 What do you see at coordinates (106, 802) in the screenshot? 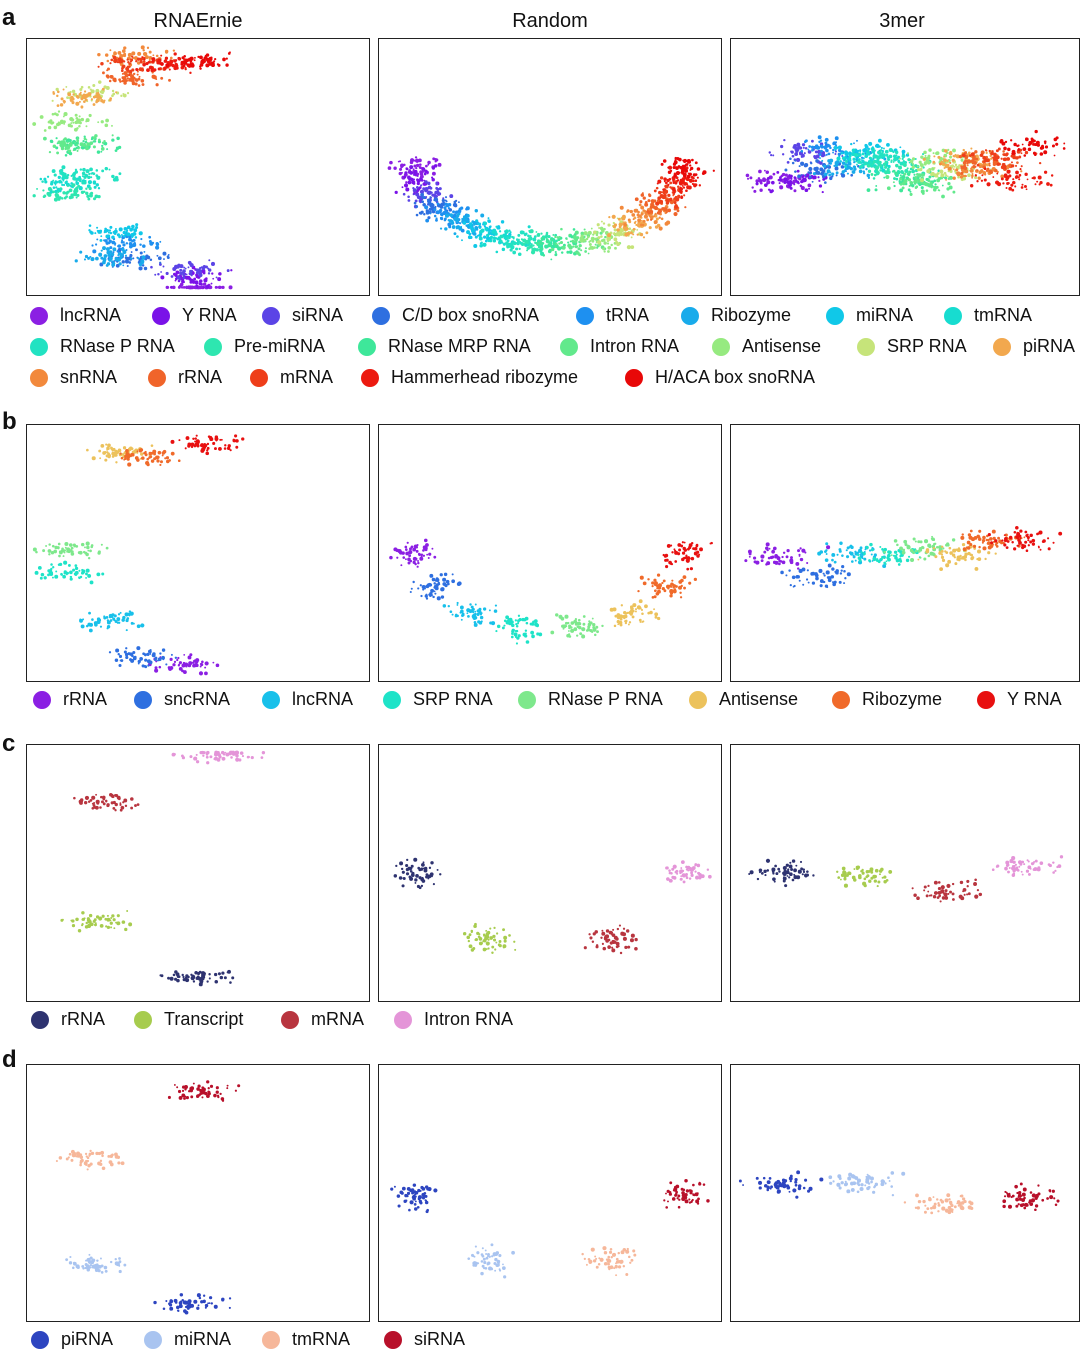
I see `cluster-mrna` at bounding box center [106, 802].